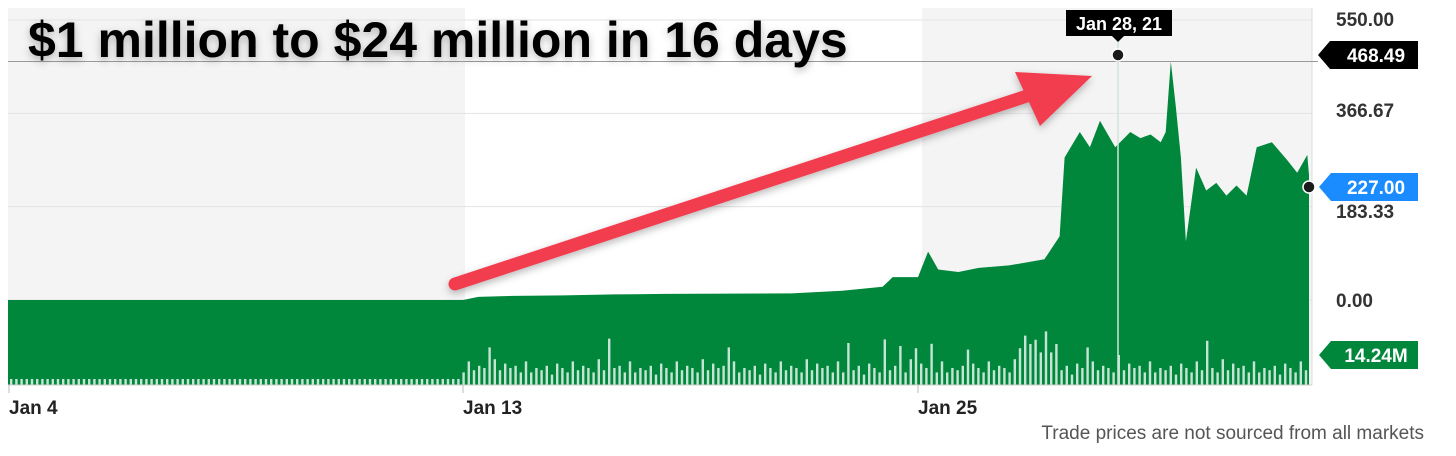 The height and width of the screenshot is (456, 1456). What do you see at coordinates (1354, 301) in the screenshot?
I see `y-tick-label: 0.00` at bounding box center [1354, 301].